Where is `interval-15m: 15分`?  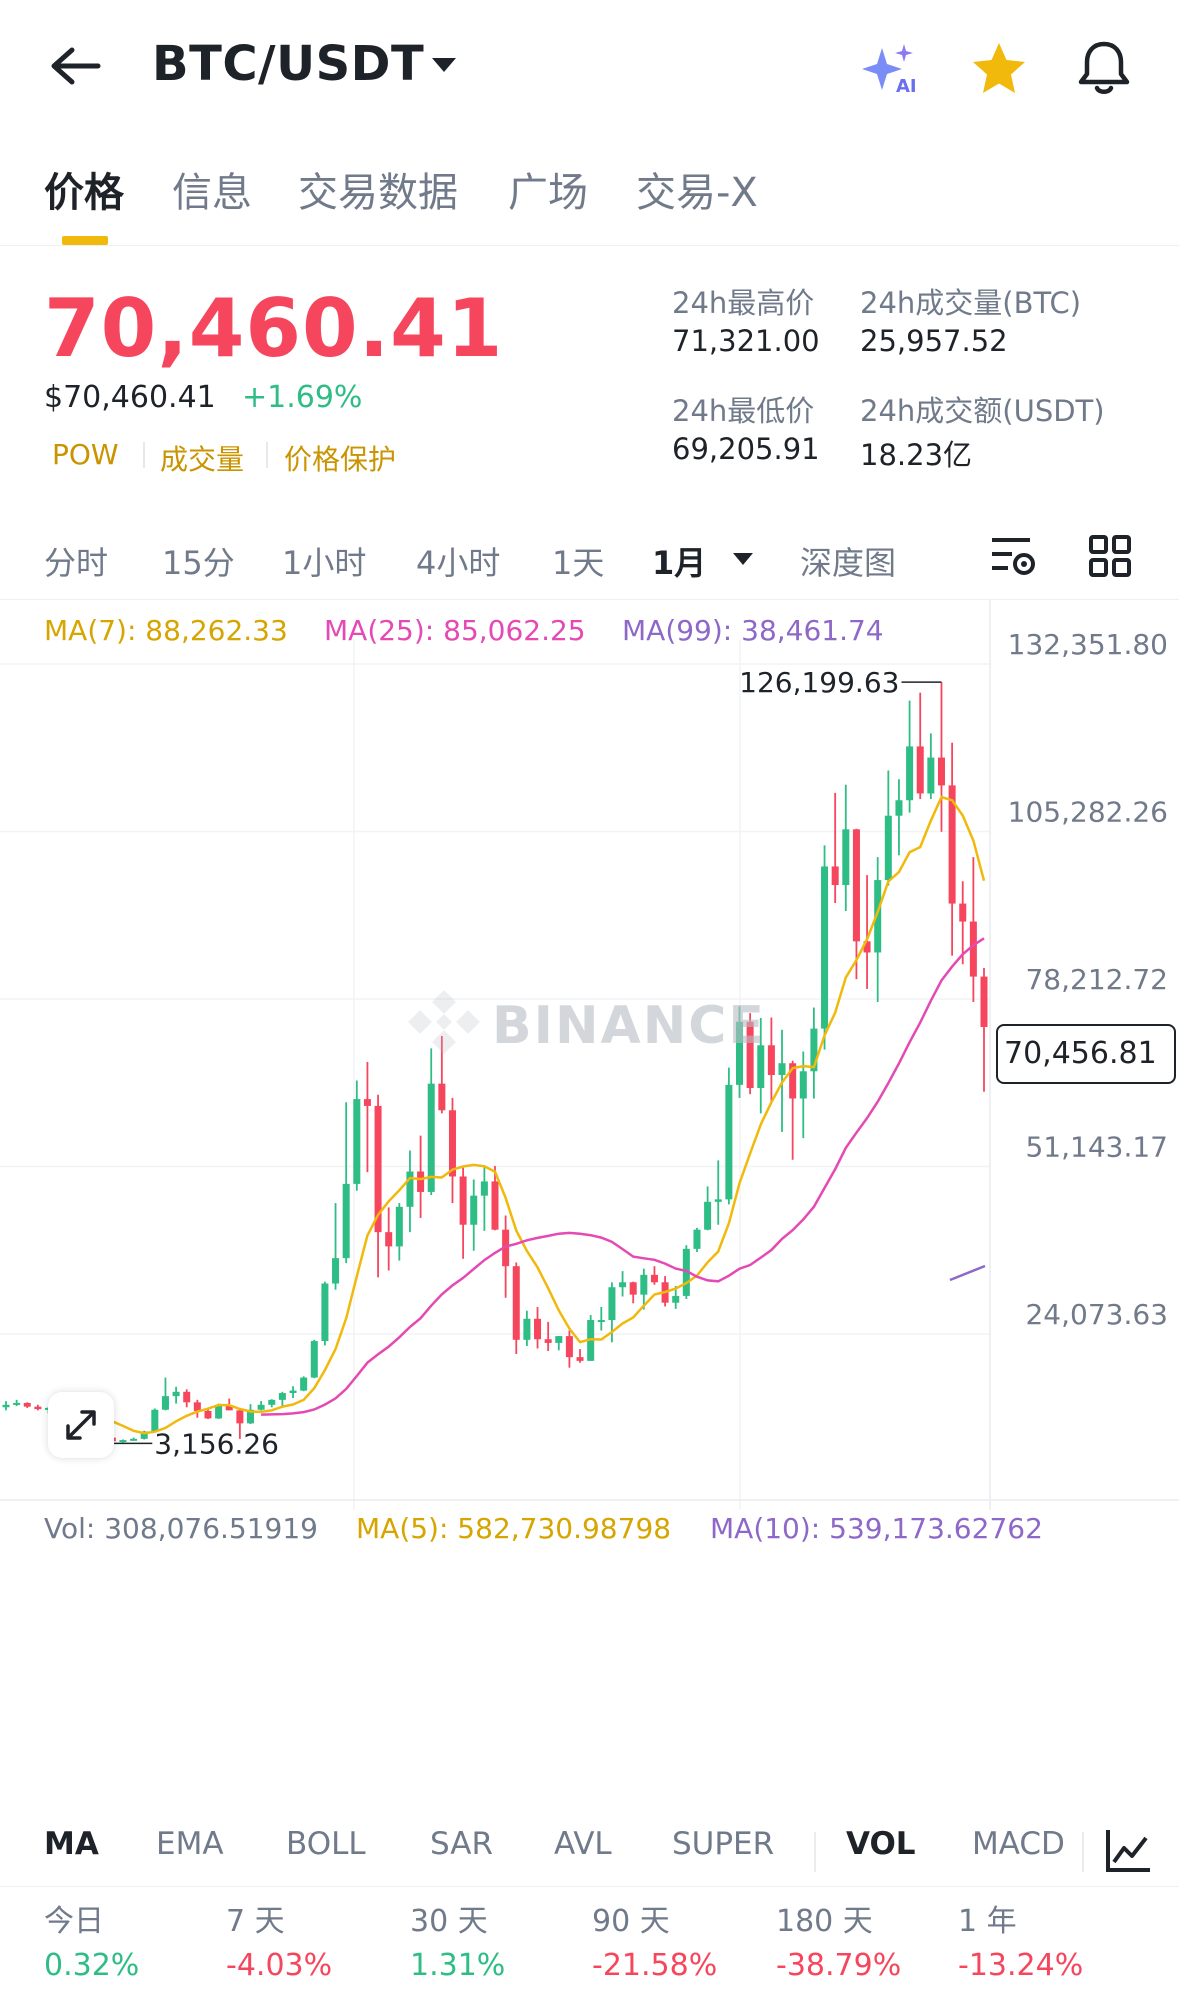 interval-15m: 15分 is located at coordinates (198, 563).